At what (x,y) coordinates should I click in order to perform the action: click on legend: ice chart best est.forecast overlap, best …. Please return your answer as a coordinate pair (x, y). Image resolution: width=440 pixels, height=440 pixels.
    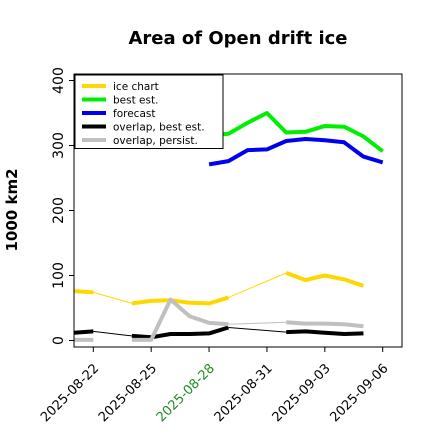
    Looking at the image, I should click on (149, 111).